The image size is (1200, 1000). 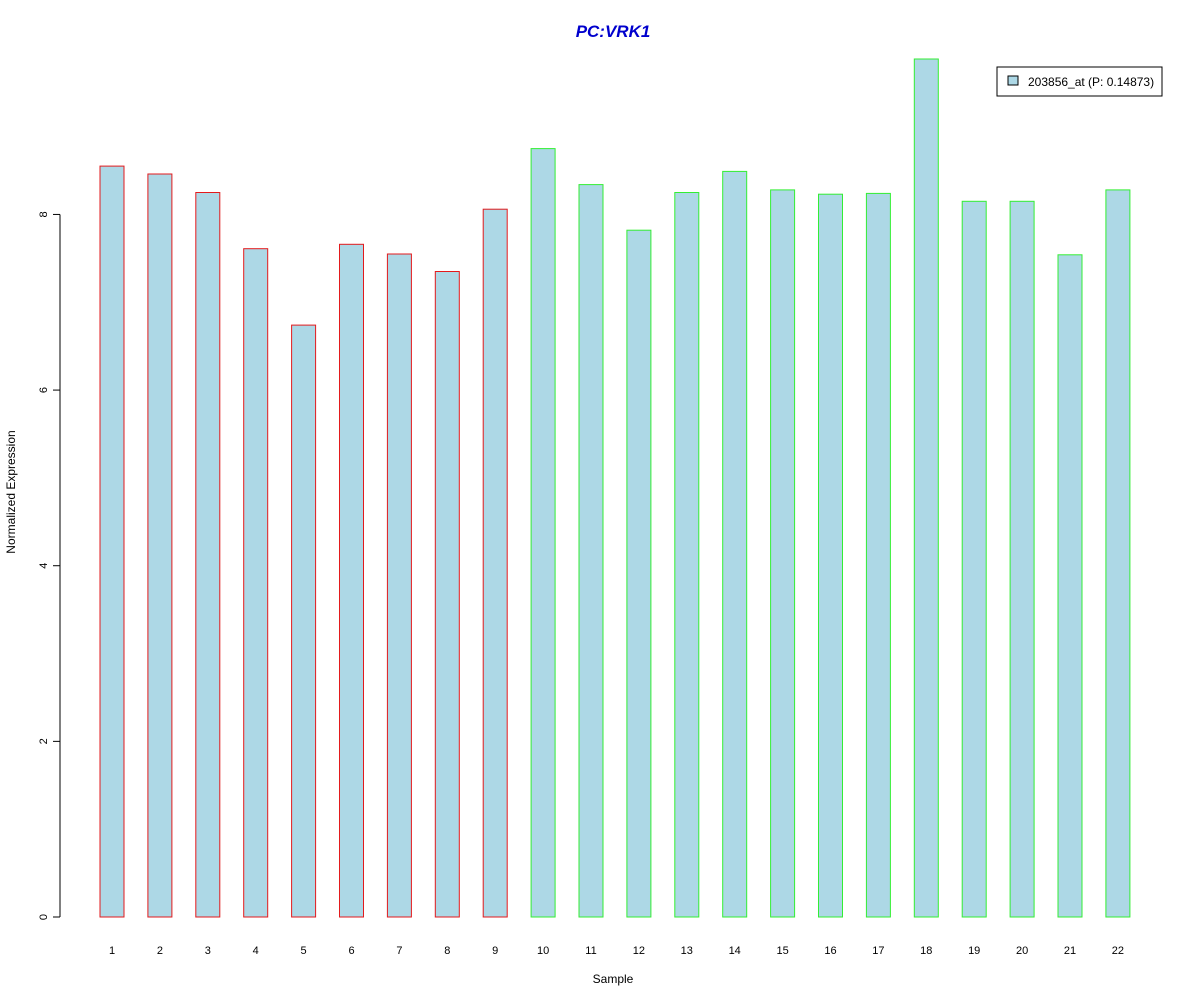 What do you see at coordinates (1091, 82) in the screenshot?
I see `legend-label: 203856_at (P: 0.14873)` at bounding box center [1091, 82].